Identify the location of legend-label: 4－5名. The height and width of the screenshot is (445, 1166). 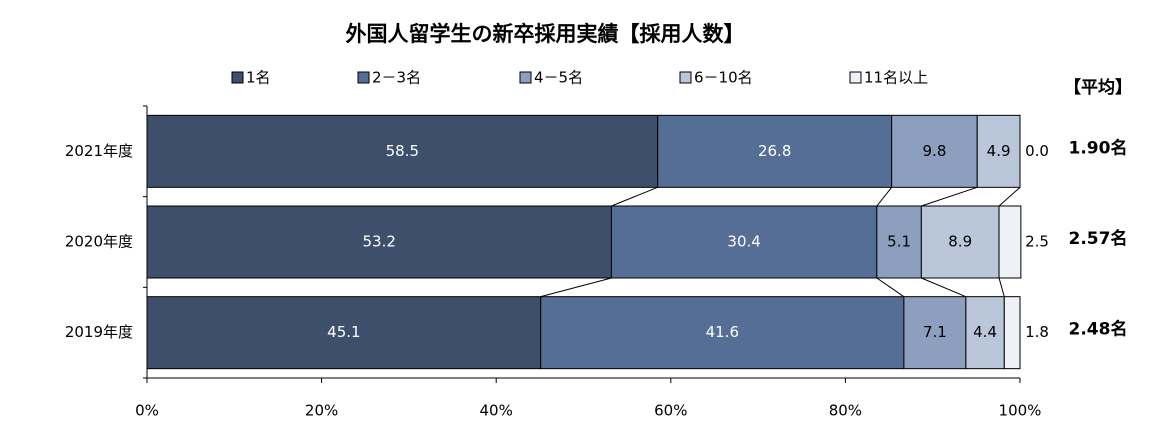
(558, 78).